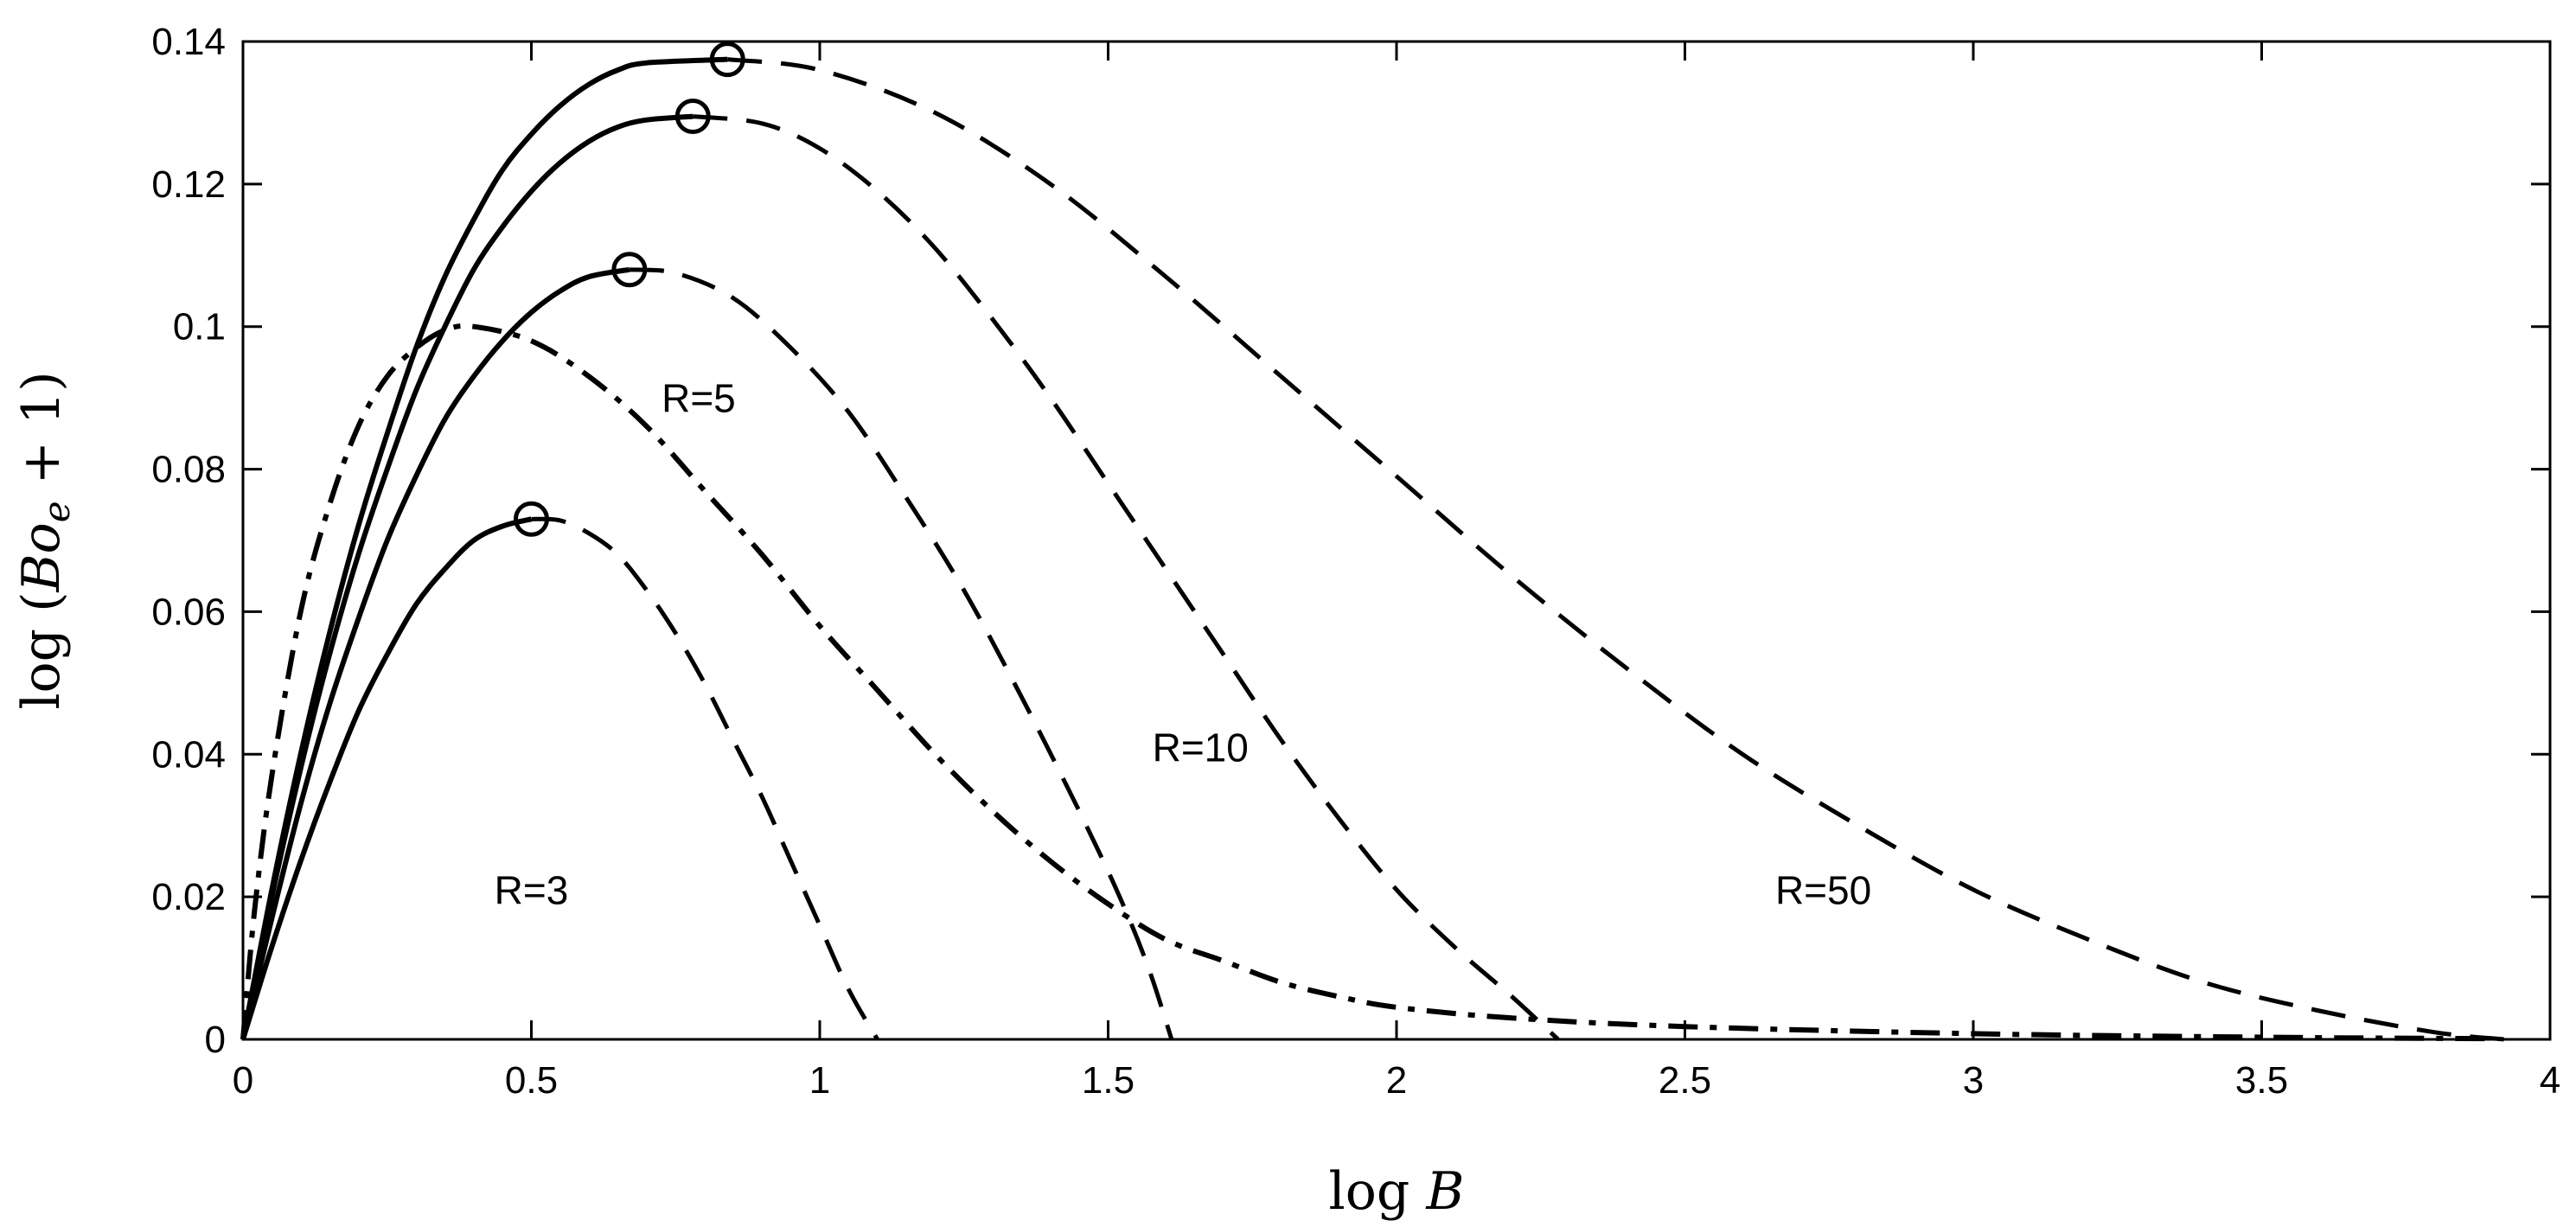  I want to click on y-tick-label: 0.08, so click(188, 470).